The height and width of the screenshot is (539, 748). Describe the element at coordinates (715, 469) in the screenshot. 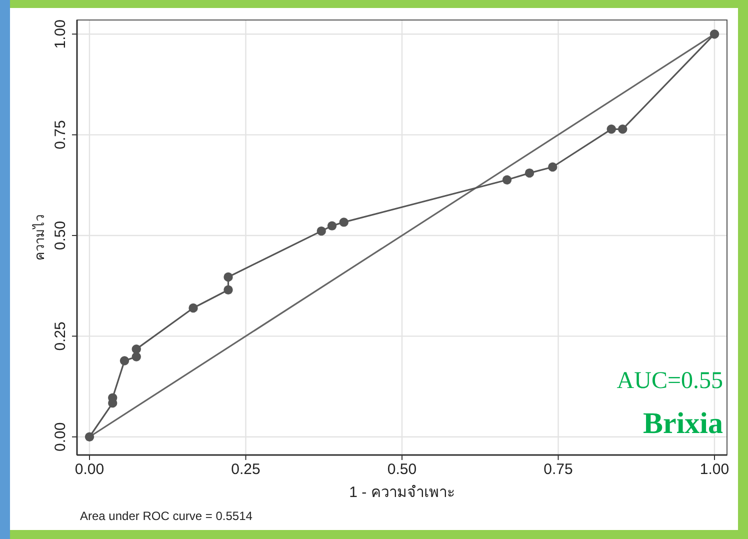

I see `x-tick-label: 1.00` at that location.